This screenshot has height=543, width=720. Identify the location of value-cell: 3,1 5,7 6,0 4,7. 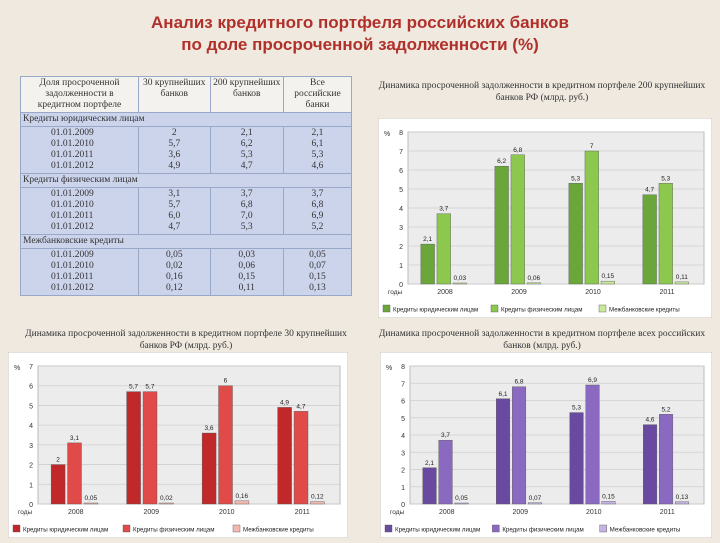
(174, 211).